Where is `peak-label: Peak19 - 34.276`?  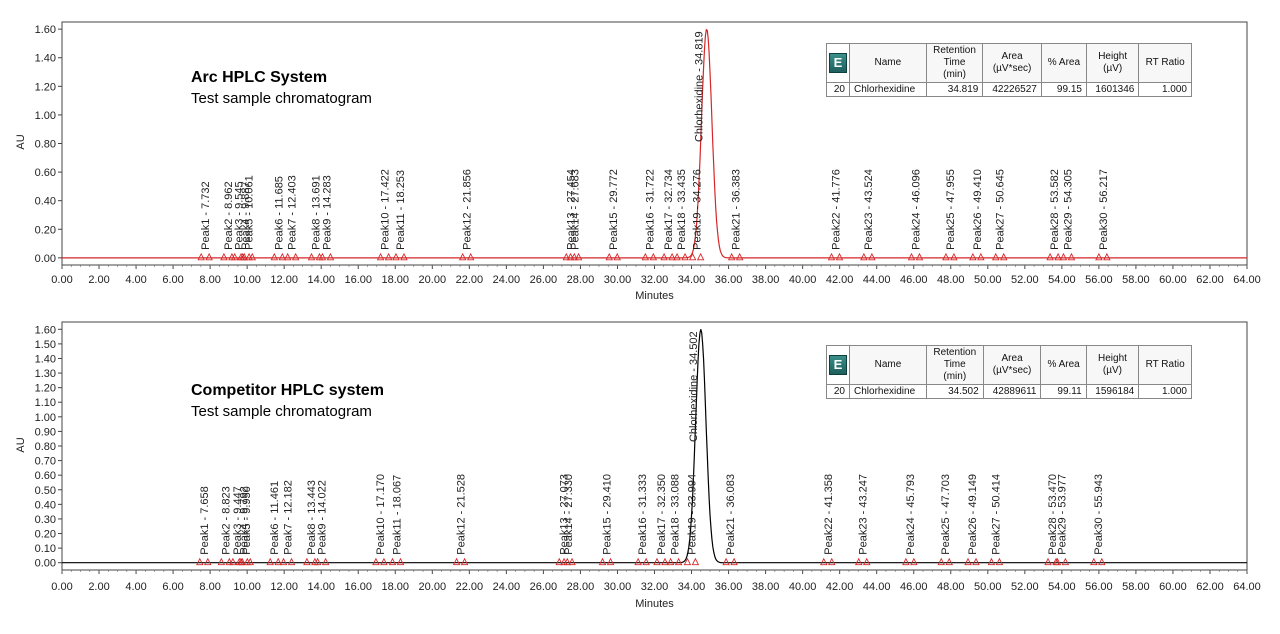
peak-label: Peak19 - 34.276 is located at coordinates (698, 209).